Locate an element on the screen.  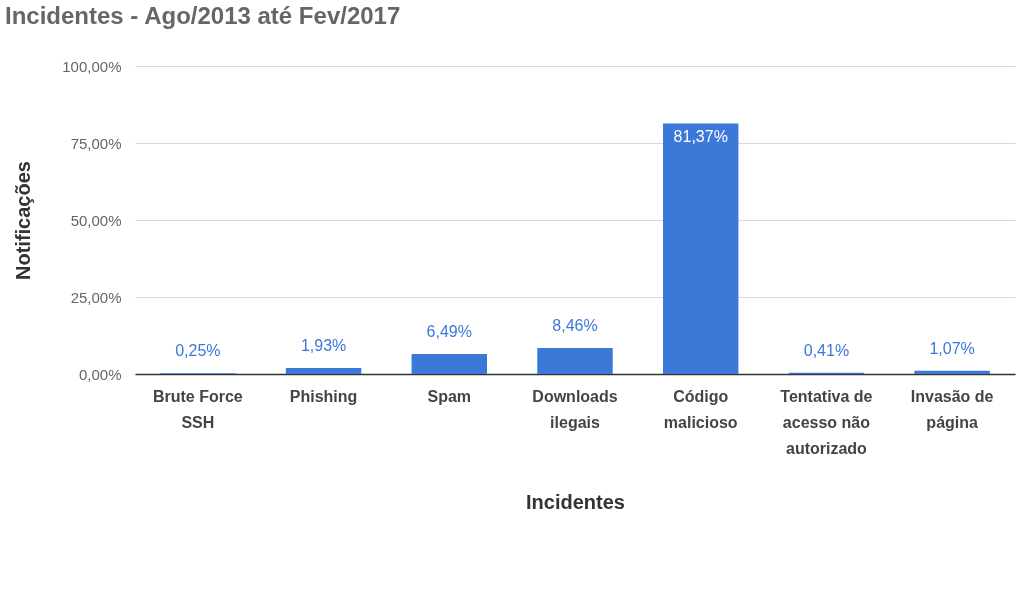
chart-title: Incidentes - Ago/2013 até Fev/2017 is located at coordinates (203, 15).